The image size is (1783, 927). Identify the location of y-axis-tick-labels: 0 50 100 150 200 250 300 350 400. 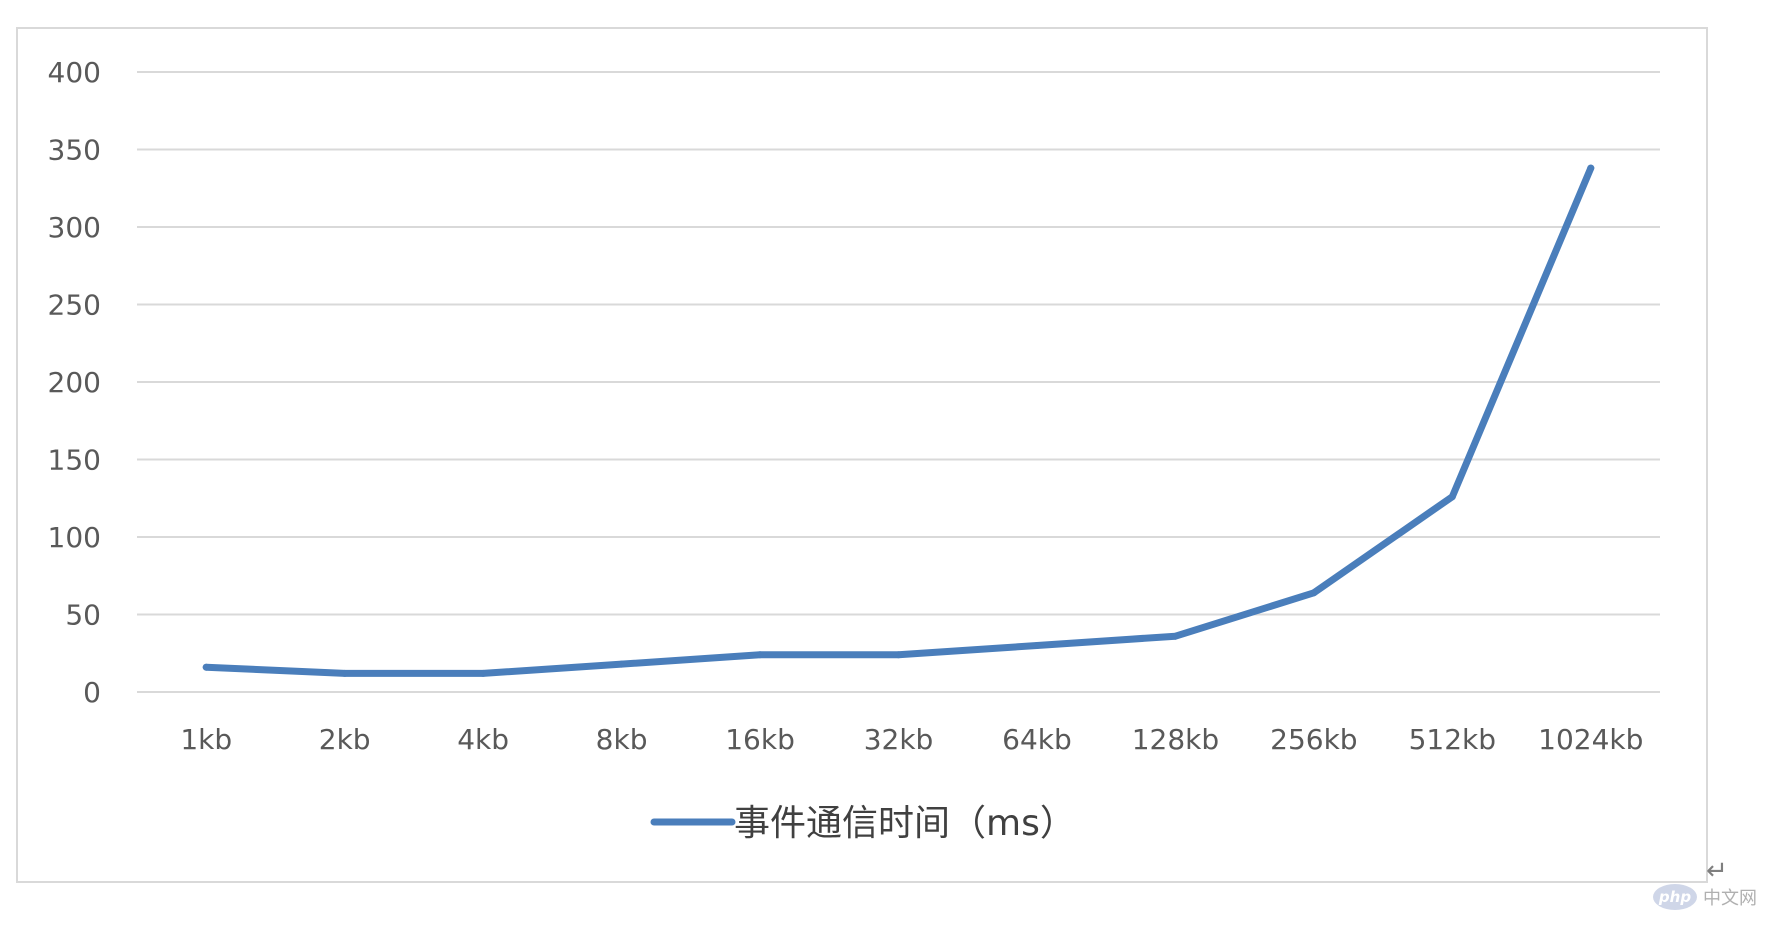
(74, 382).